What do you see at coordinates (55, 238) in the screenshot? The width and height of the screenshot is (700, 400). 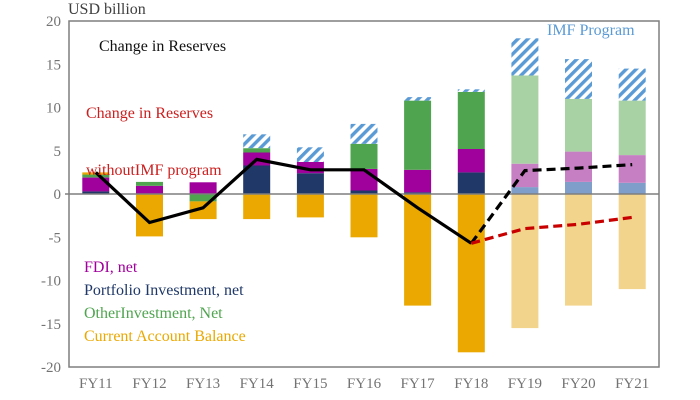 I see `y-tick-label--5: -5` at bounding box center [55, 238].